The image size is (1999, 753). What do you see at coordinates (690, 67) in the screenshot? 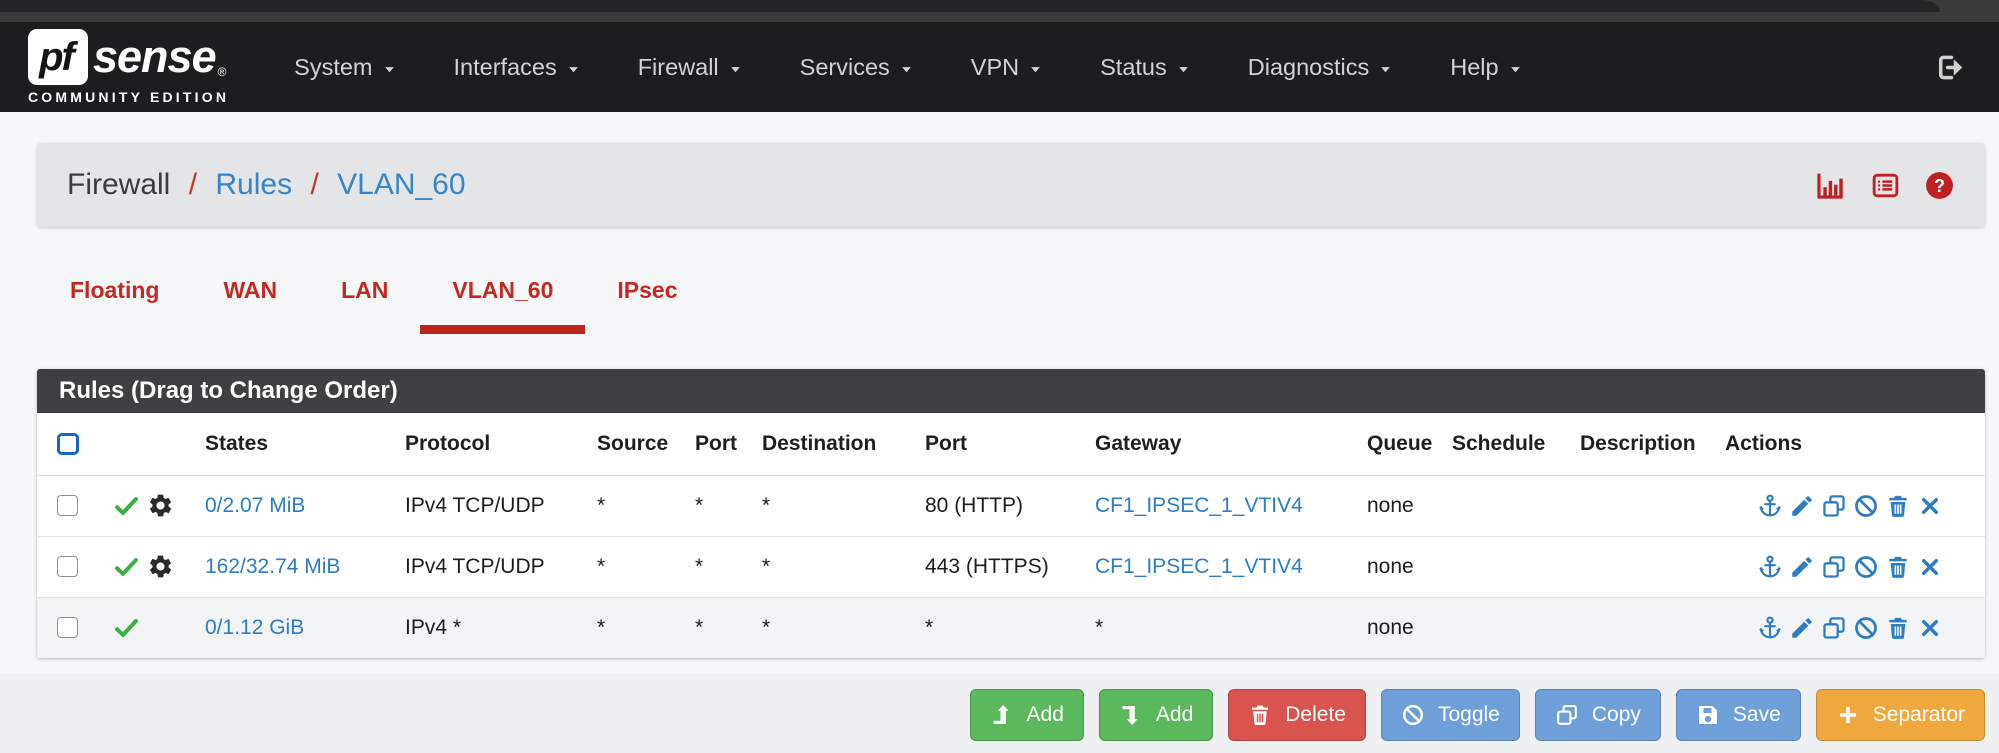
I see `menu-item-firewall: Firewall` at bounding box center [690, 67].